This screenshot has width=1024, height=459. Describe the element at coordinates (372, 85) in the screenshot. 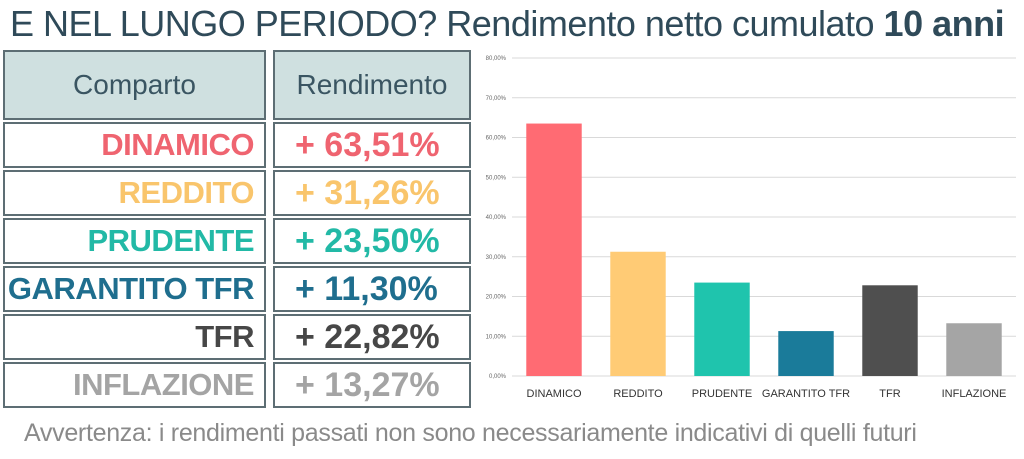

I see `header-rendimento: Rendimento` at that location.